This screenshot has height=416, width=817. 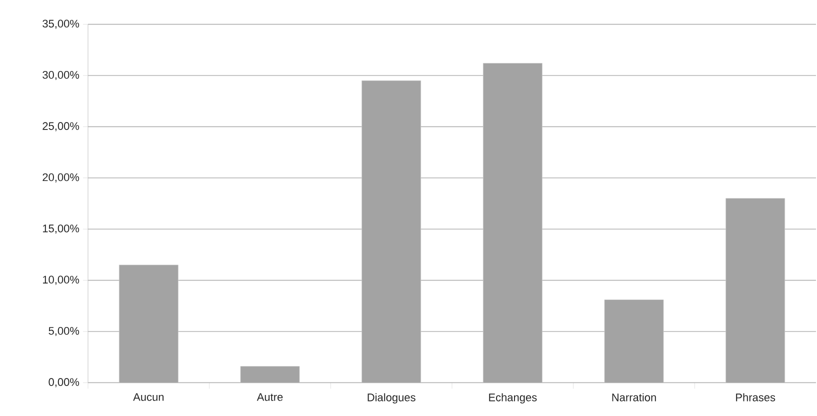 I want to click on y-tick-label: 20,00%, so click(x=61, y=177).